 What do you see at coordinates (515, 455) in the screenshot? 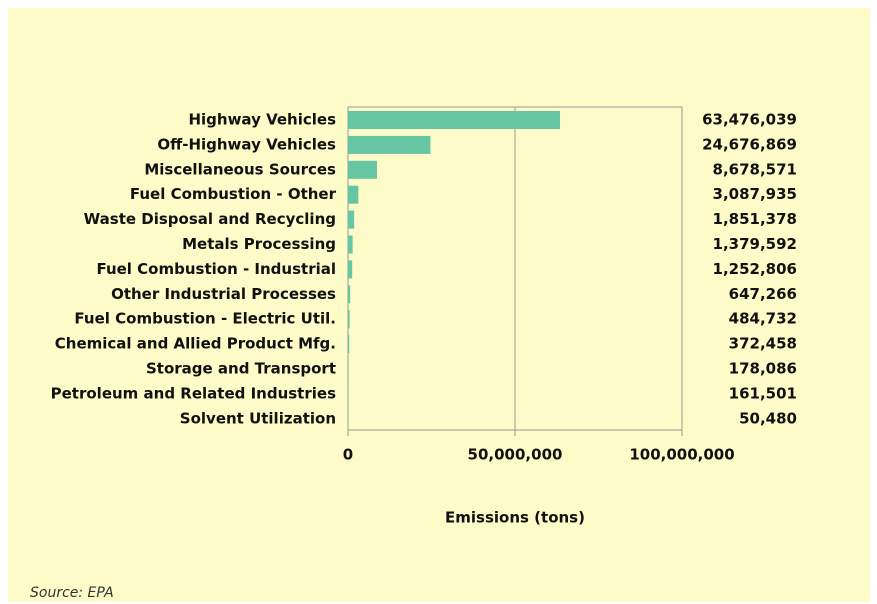
I see `x-tick-label: 50,000,000` at bounding box center [515, 455].